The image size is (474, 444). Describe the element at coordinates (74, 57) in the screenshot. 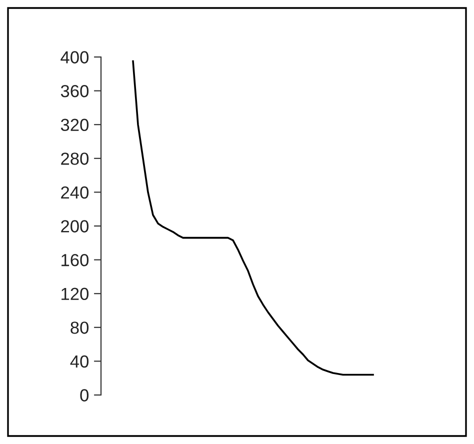

I see `y-tick-label: 400` at that location.